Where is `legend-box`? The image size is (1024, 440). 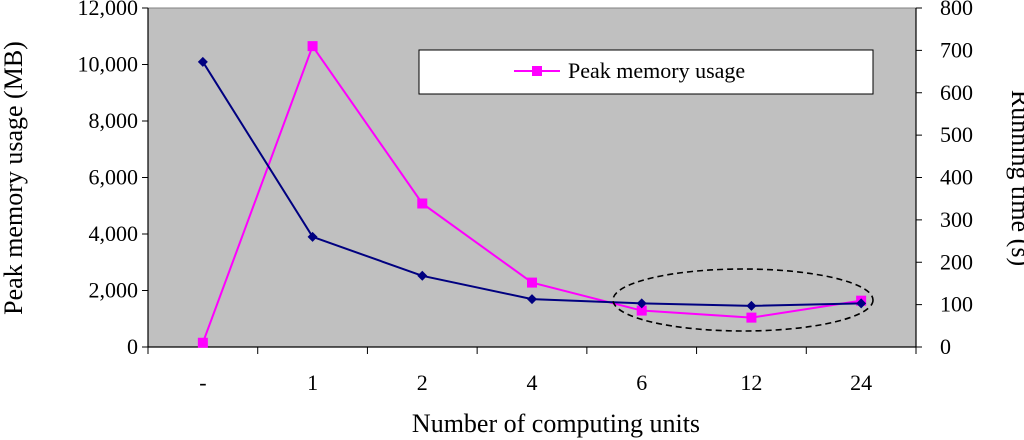 legend-box is located at coordinates (646, 72).